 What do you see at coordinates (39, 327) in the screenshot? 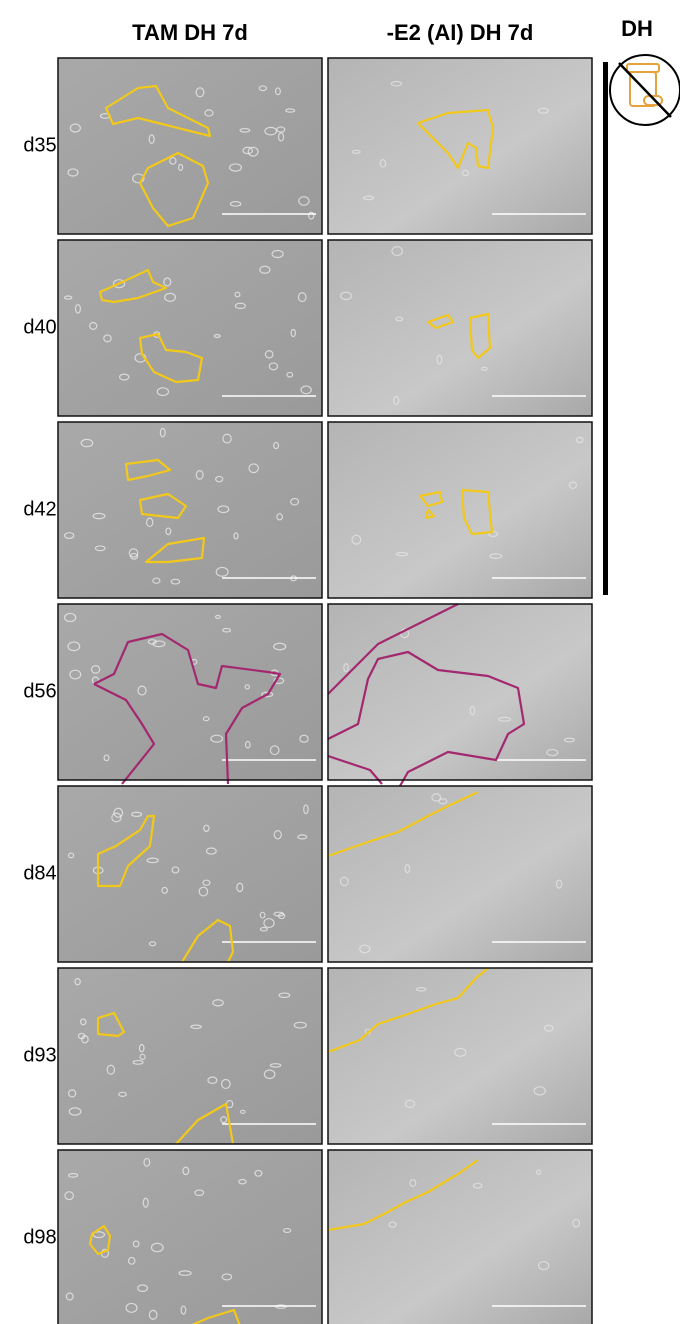
I see `row-label: d40` at bounding box center [39, 327].